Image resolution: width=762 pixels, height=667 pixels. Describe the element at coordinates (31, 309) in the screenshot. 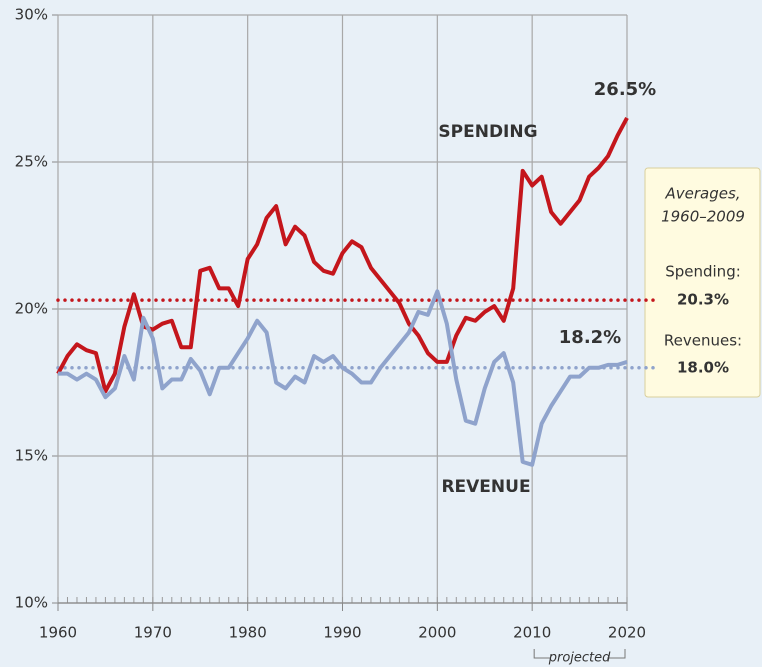

I see `y-tick-label: 20%` at that location.